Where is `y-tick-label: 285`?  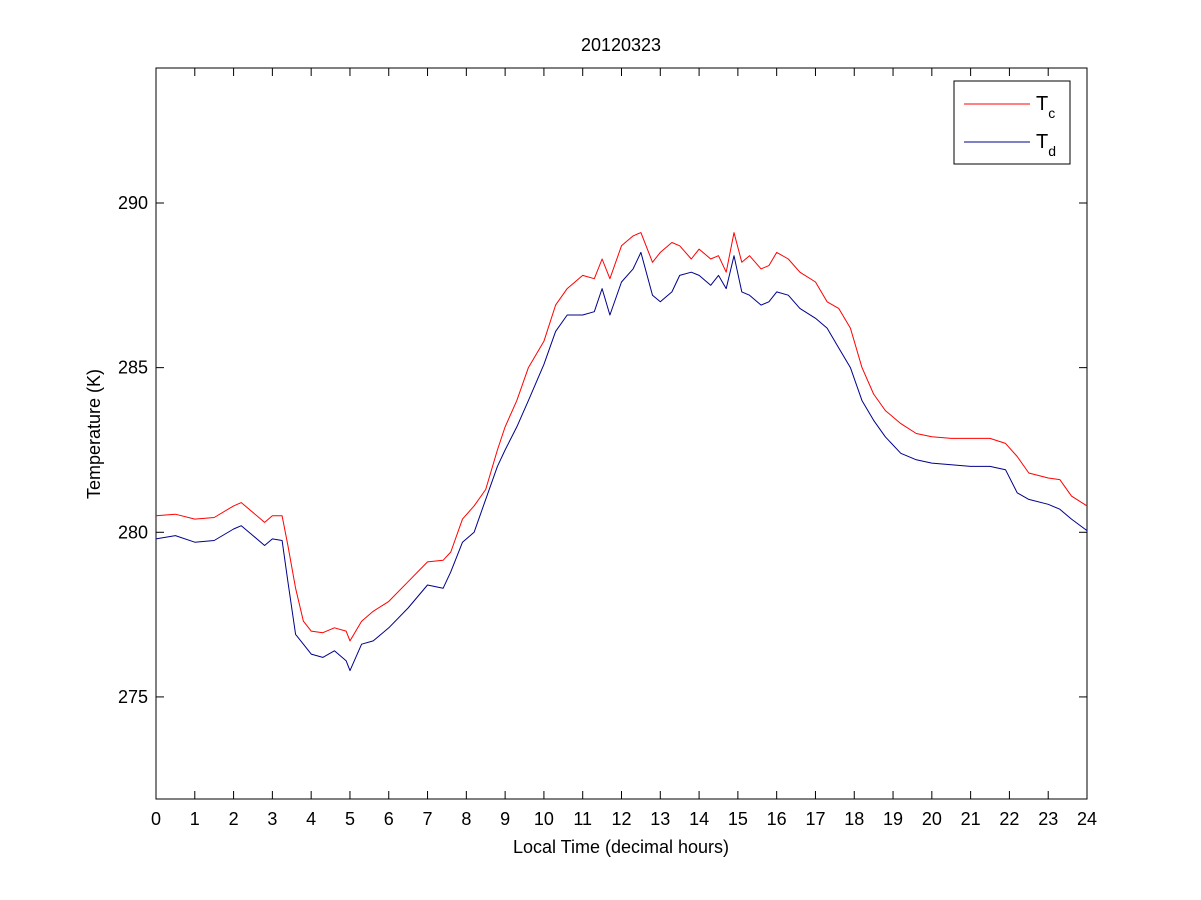
y-tick-label: 285 is located at coordinates (133, 368).